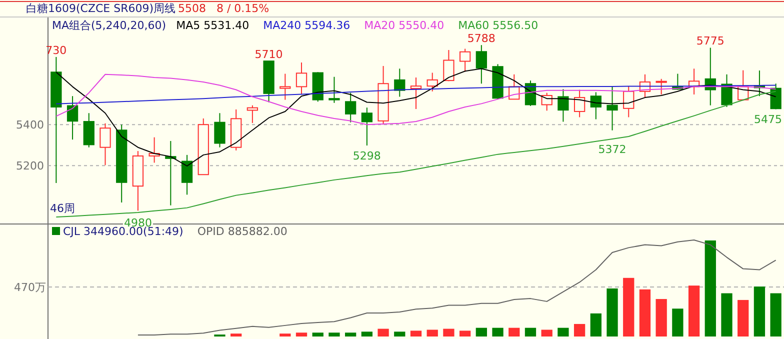 Image resolution: width=784 pixels, height=339 pixels. Describe the element at coordinates (366, 156) in the screenshot. I see `annotation: 5298` at that location.